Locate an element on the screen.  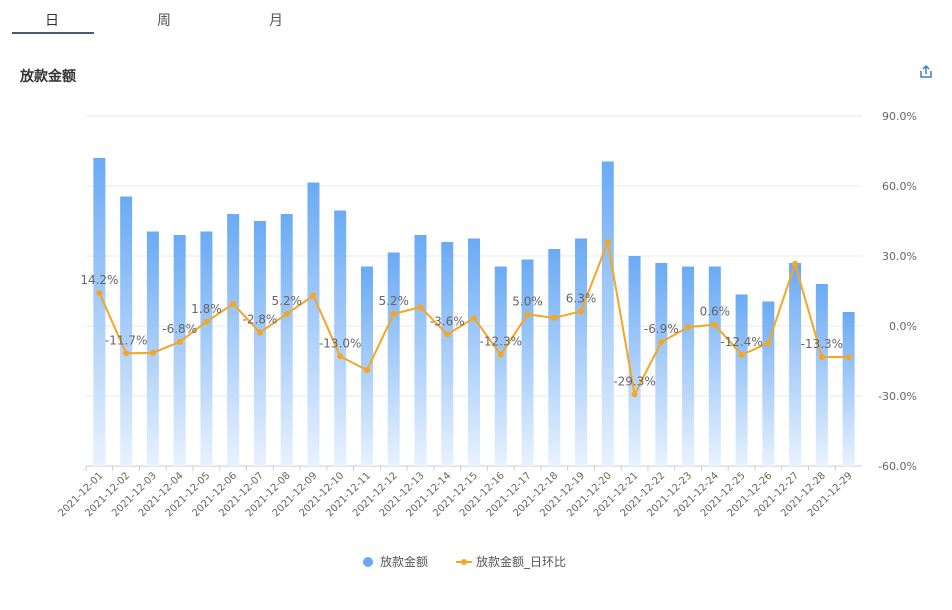
data-label: -3.6% is located at coordinates (447, 321).